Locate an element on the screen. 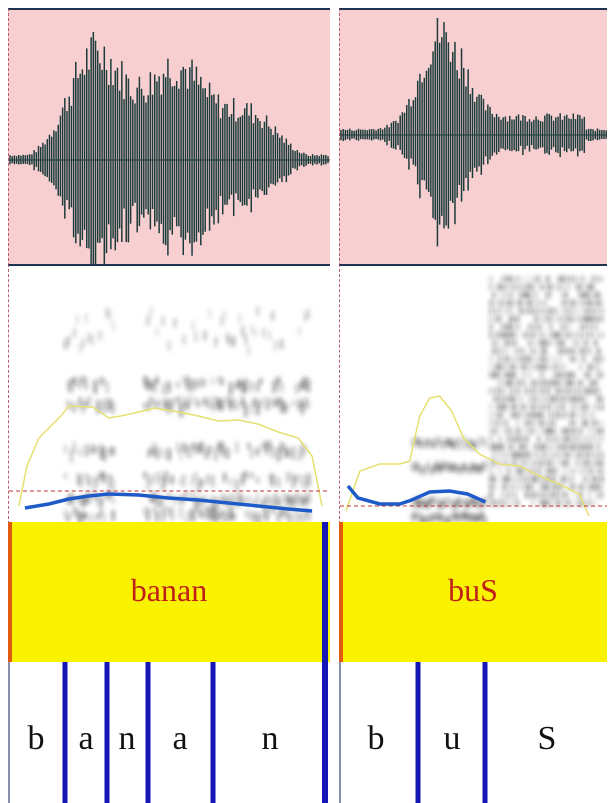  phone-tier-bus: b u S is located at coordinates (473, 732).